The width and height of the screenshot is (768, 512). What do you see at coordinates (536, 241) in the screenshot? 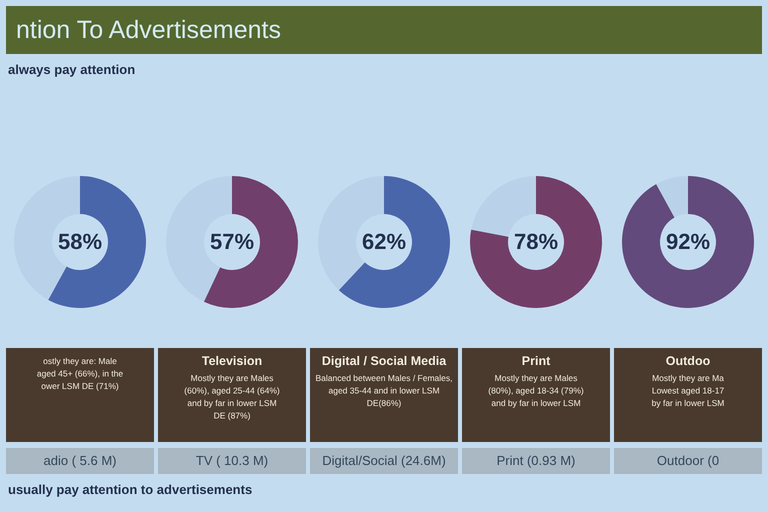
I see `data-label: 78%` at bounding box center [536, 241].